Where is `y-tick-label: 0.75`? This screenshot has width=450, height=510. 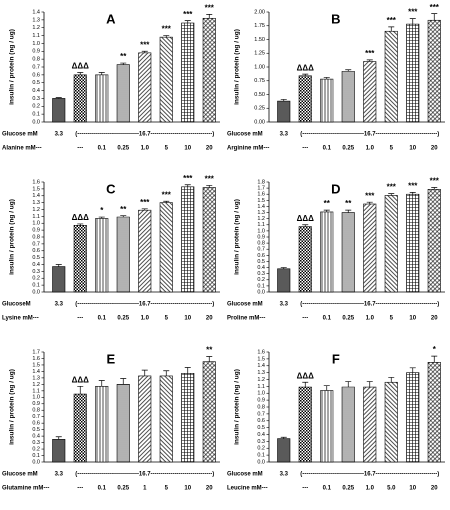 y-tick-label: 0.75 is located at coordinates (259, 81).